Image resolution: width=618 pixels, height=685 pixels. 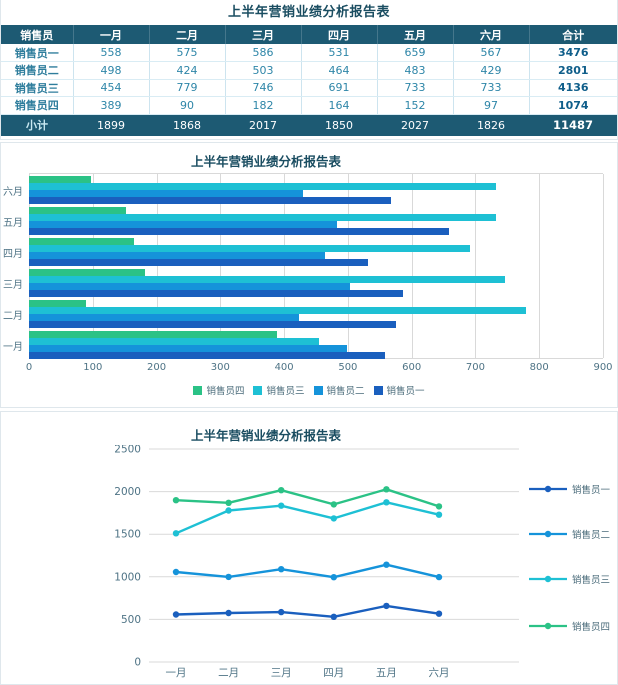 I want to click on bar-group-六月: 六月, so click(x=303, y=189).